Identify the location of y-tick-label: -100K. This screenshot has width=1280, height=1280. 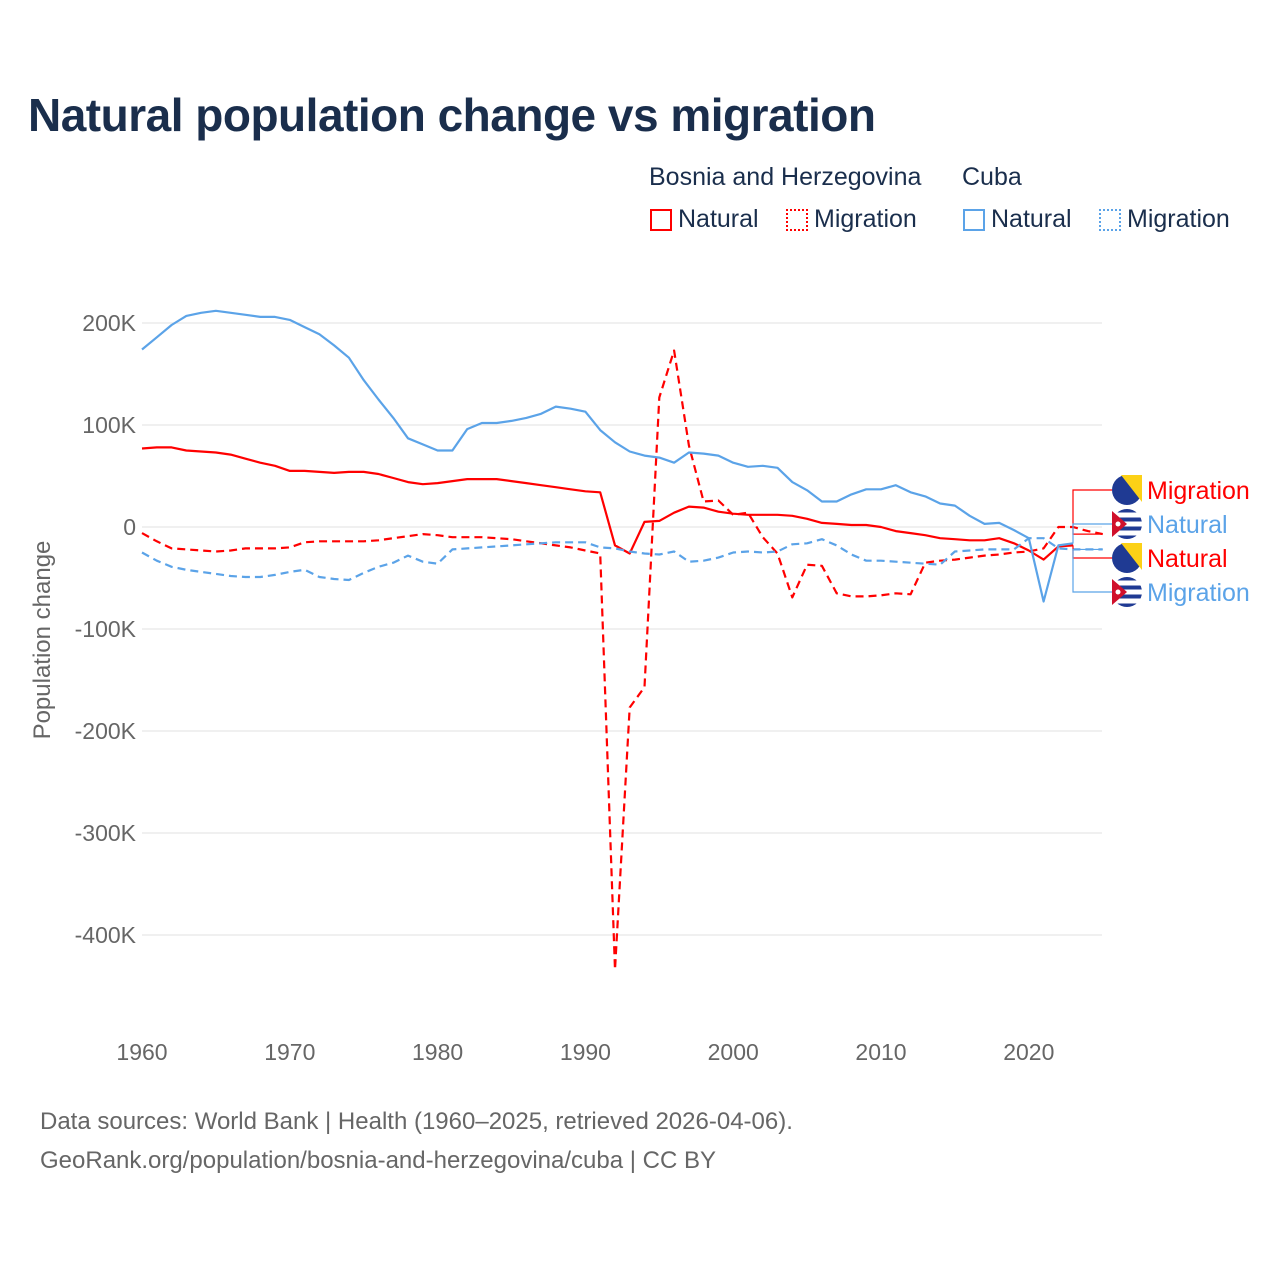
(106, 629).